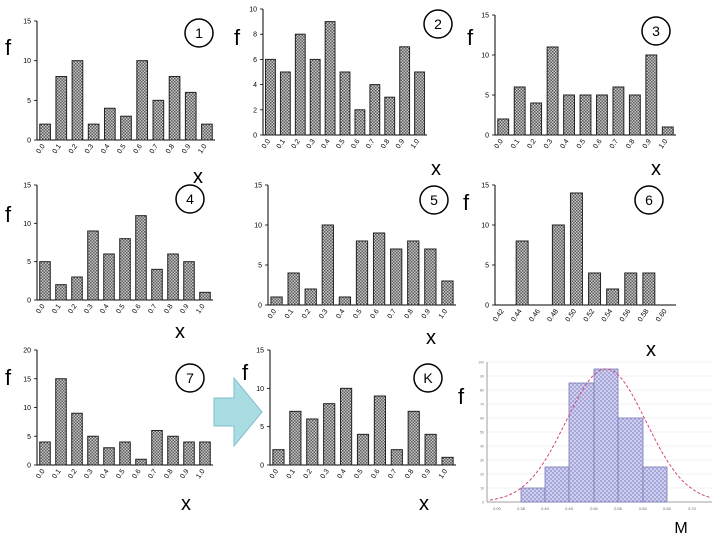 This screenshot has height=540, width=720. Describe the element at coordinates (667, 508) in the screenshot. I see `x-tick-label: 0.65` at that location.